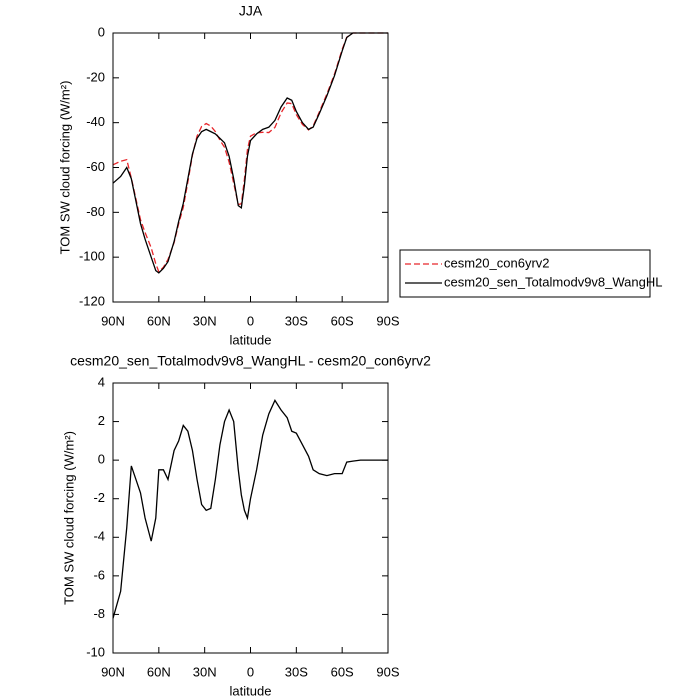 The width and height of the screenshot is (700, 700). I want to click on y-tick-label: -4, so click(99, 536).